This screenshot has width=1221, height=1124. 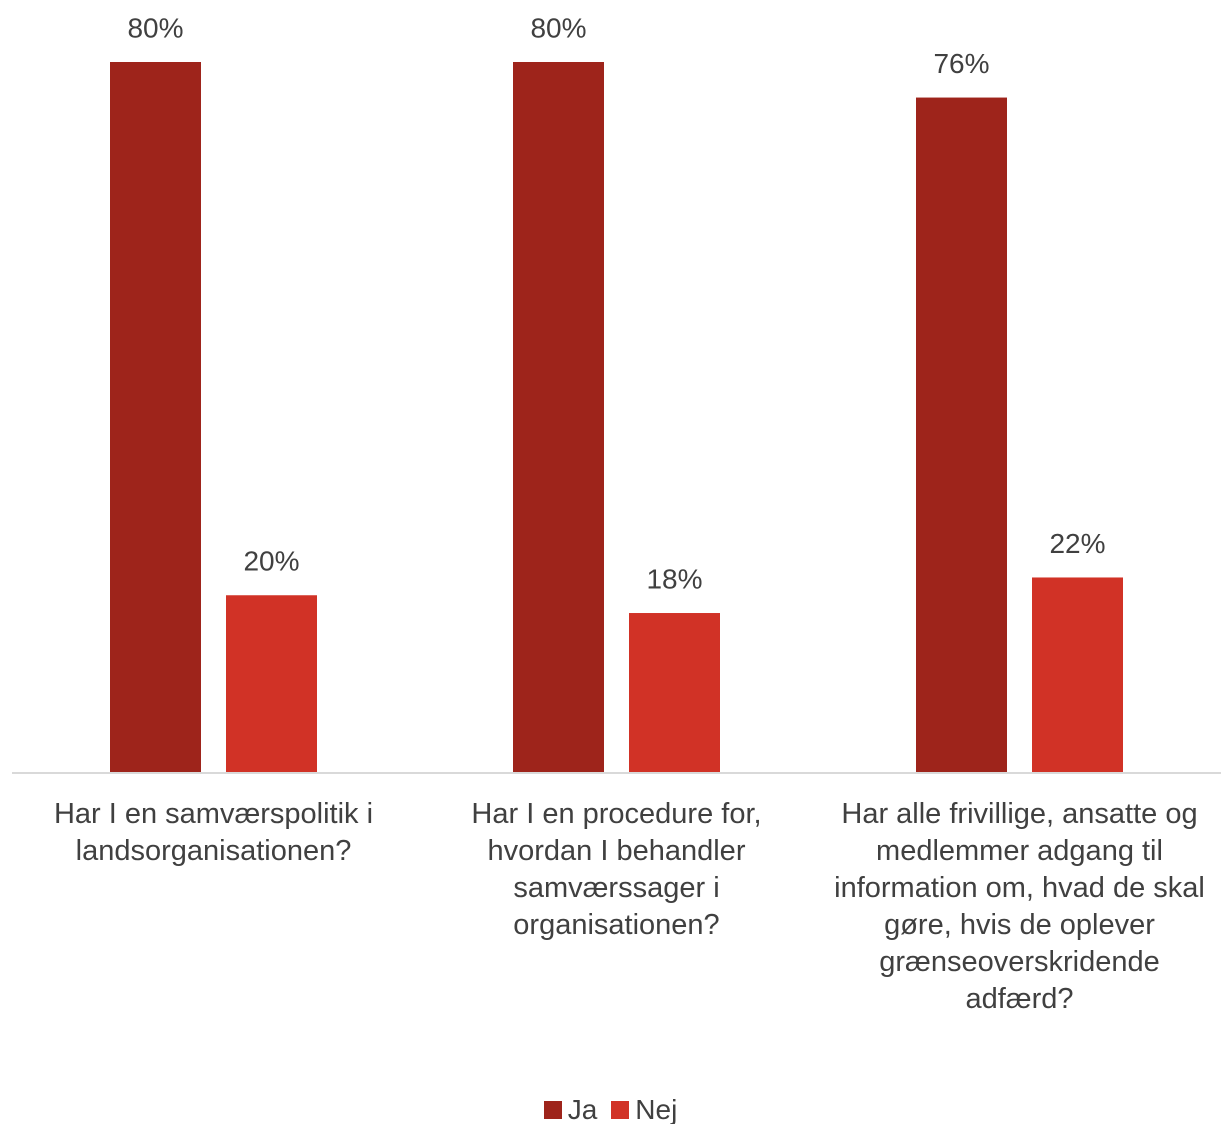 What do you see at coordinates (582, 1109) in the screenshot?
I see `legend-label: Ja` at bounding box center [582, 1109].